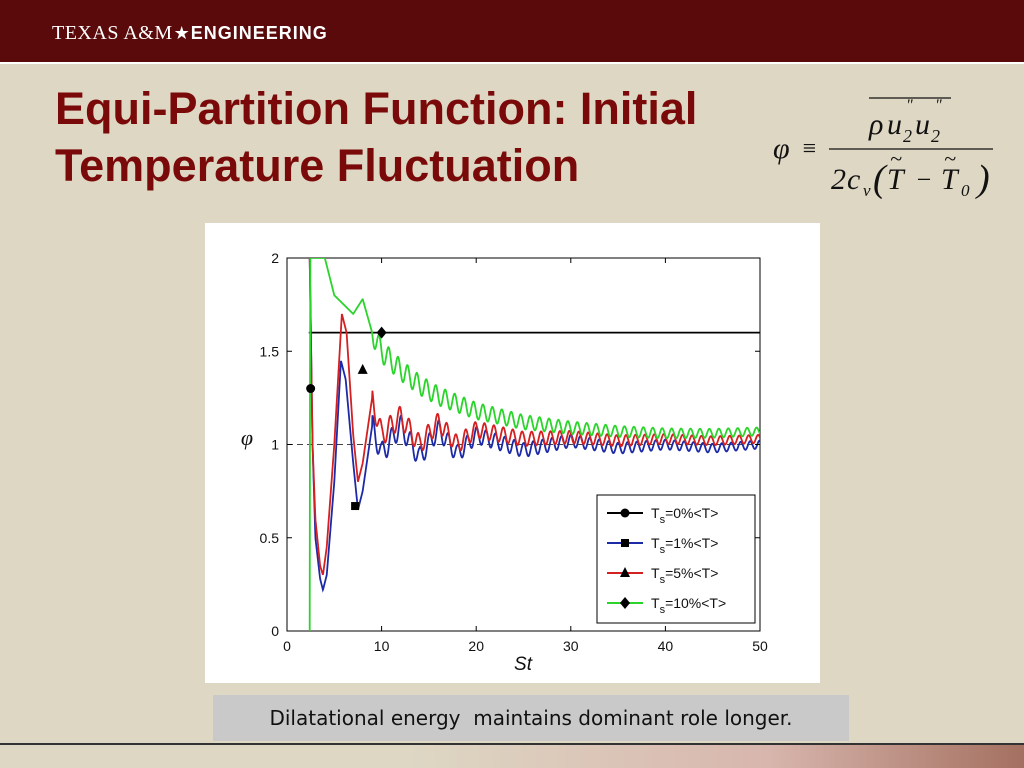 The image size is (1024, 768). What do you see at coordinates (880, 179) in the screenshot?
I see `formula-paren-open: (` at bounding box center [880, 179].